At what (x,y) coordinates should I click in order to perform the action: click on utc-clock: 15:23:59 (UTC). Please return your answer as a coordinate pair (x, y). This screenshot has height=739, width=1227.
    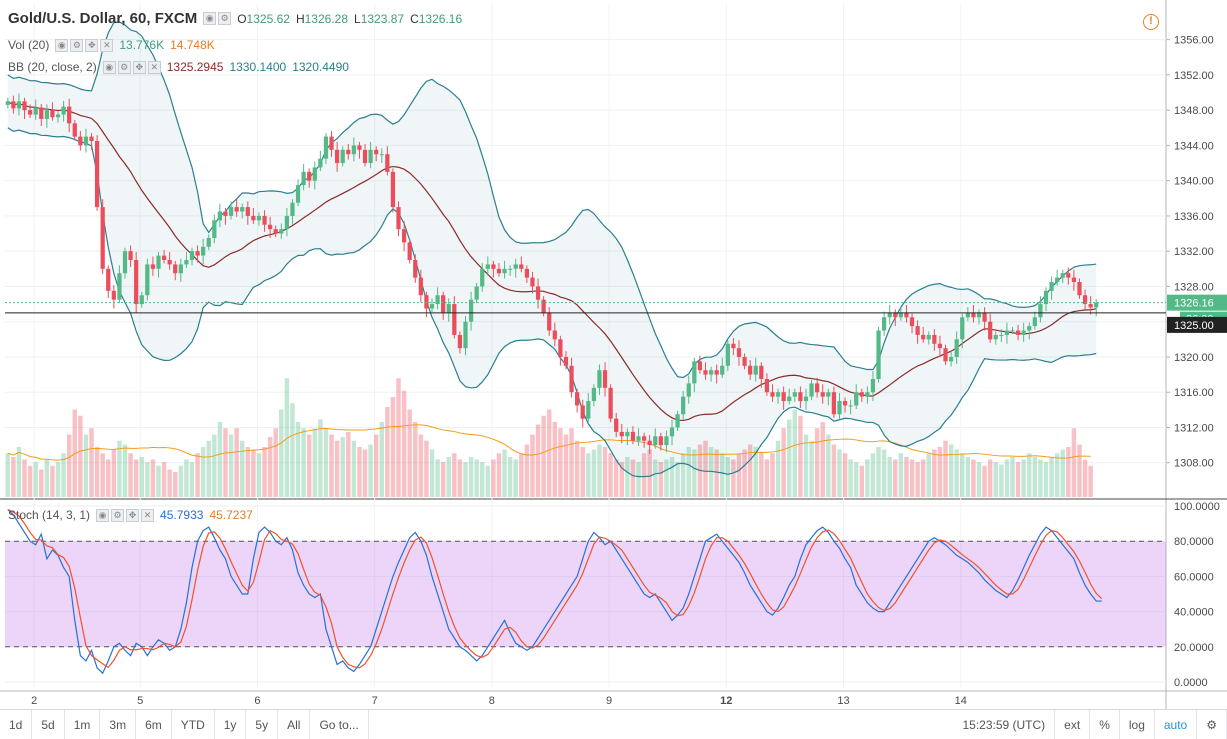
    Looking at the image, I should click on (1004, 724).